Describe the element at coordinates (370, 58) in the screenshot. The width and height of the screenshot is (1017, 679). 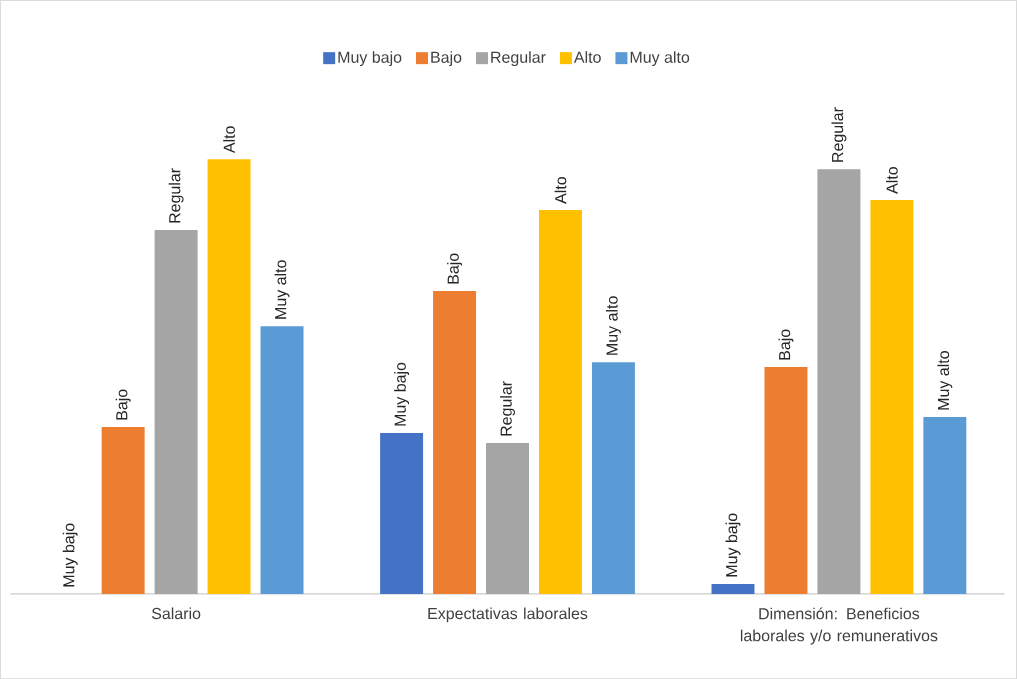
I see `legend-label: Muy bajo` at that location.